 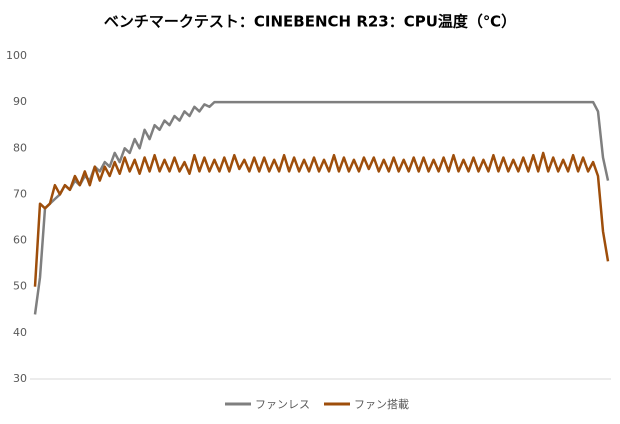 I want to click on chart-title: ベンチマークテスト：CINEBENCH R23：CPU温度（℃）, so click(x=310, y=22).